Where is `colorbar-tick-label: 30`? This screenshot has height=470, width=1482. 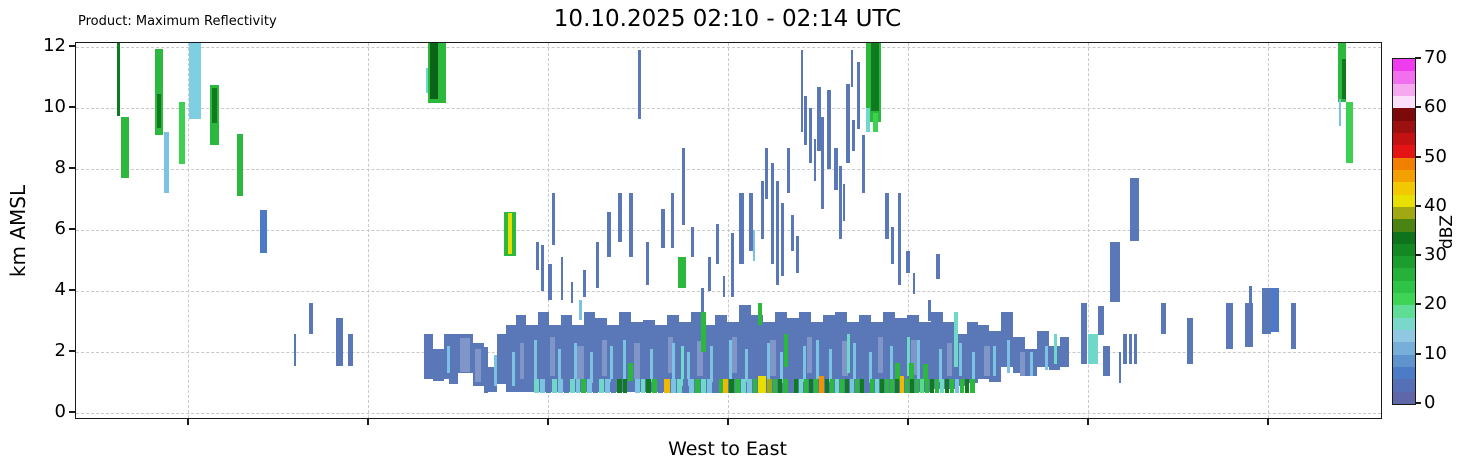 colorbar-tick-label: 30 is located at coordinates (1435, 255).